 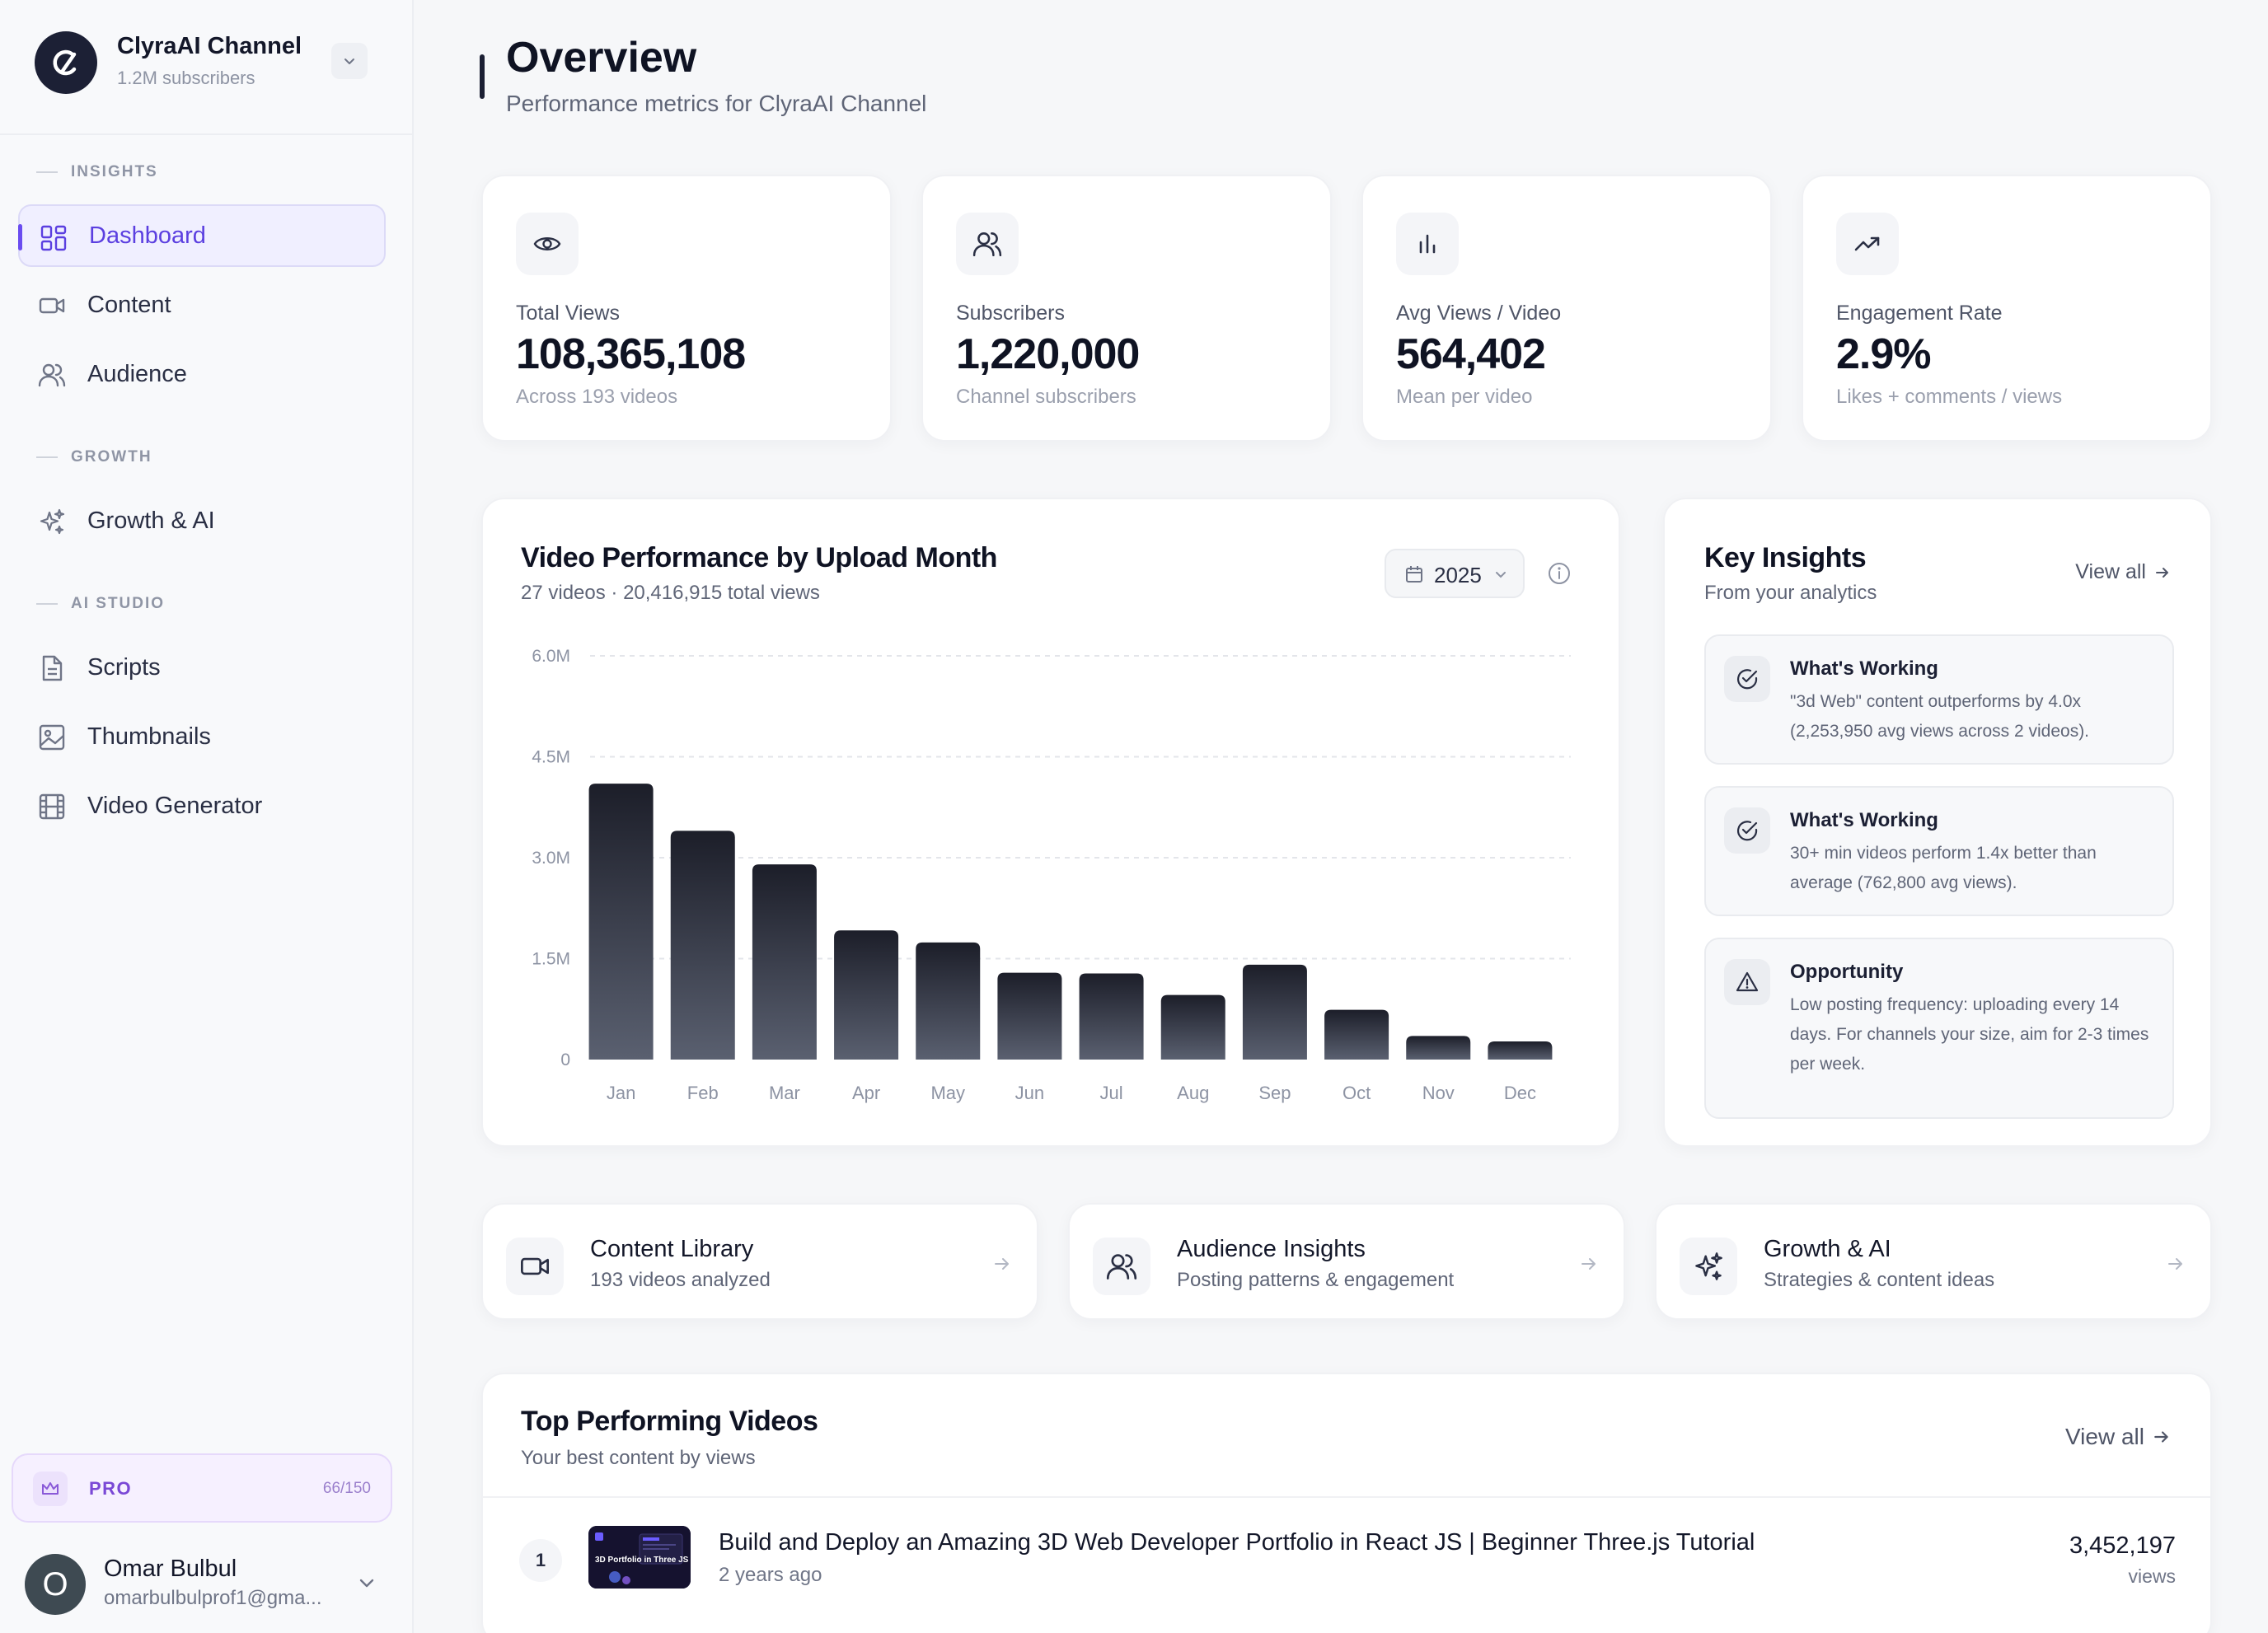 What do you see at coordinates (149, 736) in the screenshot?
I see `sidebar-item-label: Thumbnails` at bounding box center [149, 736].